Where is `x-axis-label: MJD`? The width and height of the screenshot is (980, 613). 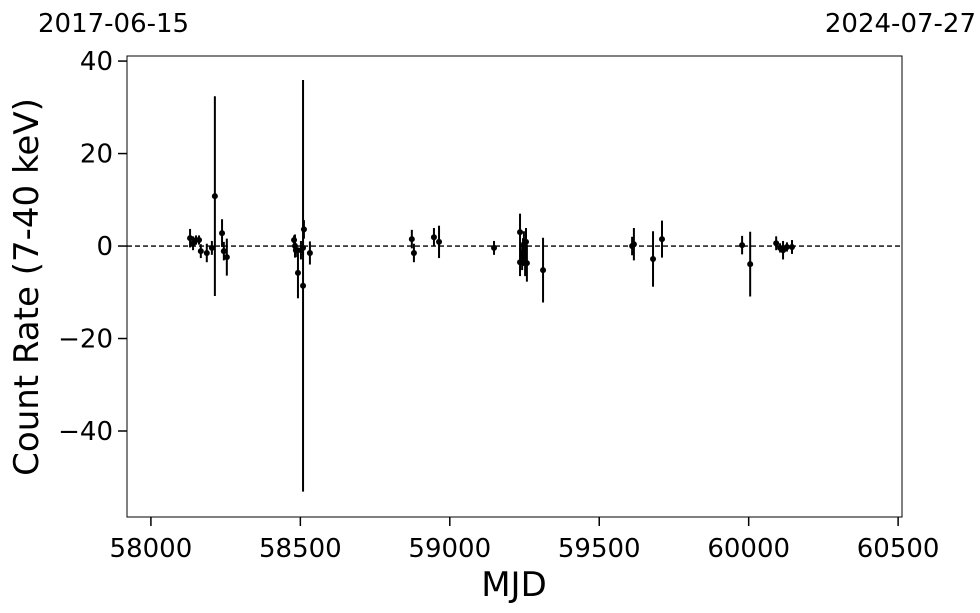
x-axis-label: MJD is located at coordinates (514, 585).